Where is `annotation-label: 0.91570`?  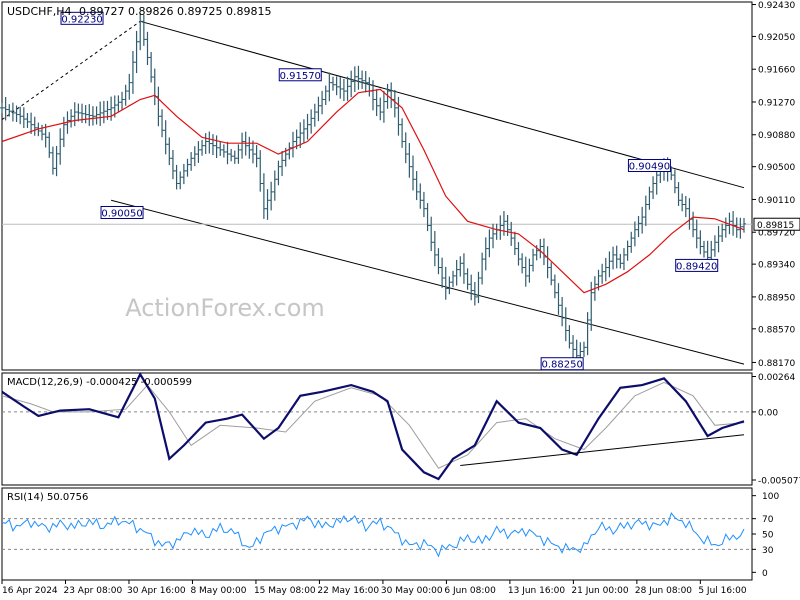
annotation-label: 0.91570 is located at coordinates (300, 76).